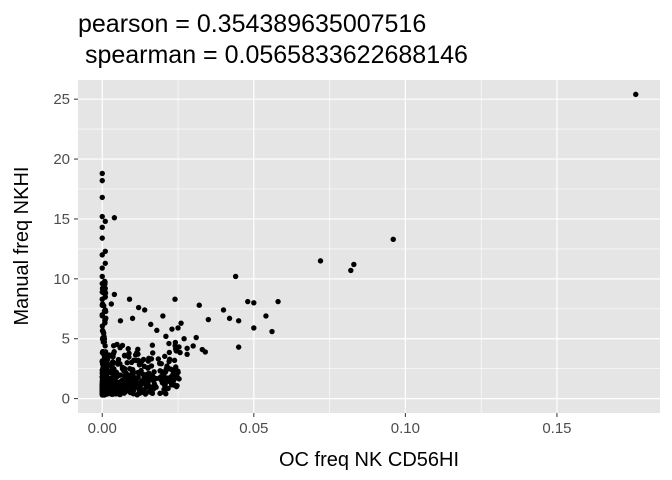 This screenshot has width=672, height=480. Describe the element at coordinates (61, 219) in the screenshot. I see `y-tick-label: 15` at that location.